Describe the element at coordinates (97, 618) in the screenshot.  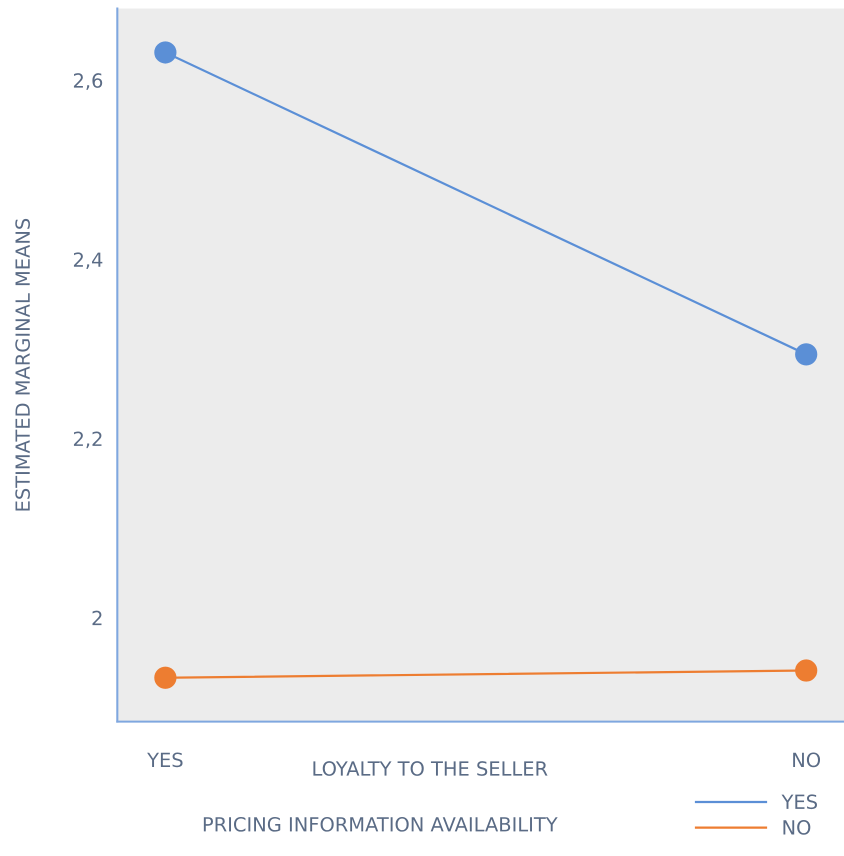
I see `y-tick-label: 2` at that location.